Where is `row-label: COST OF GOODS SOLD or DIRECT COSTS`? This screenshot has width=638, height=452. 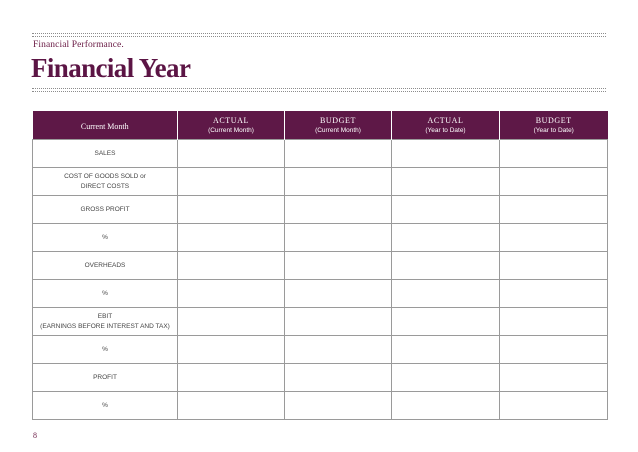
row-label: COST OF GOODS SOLD or DIRECT COSTS is located at coordinates (105, 181).